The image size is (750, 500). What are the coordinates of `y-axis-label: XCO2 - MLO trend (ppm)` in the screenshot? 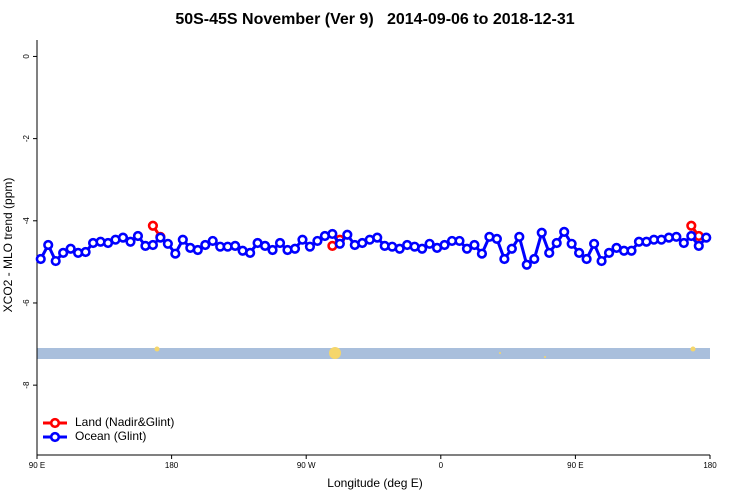 It's located at (8, 245).